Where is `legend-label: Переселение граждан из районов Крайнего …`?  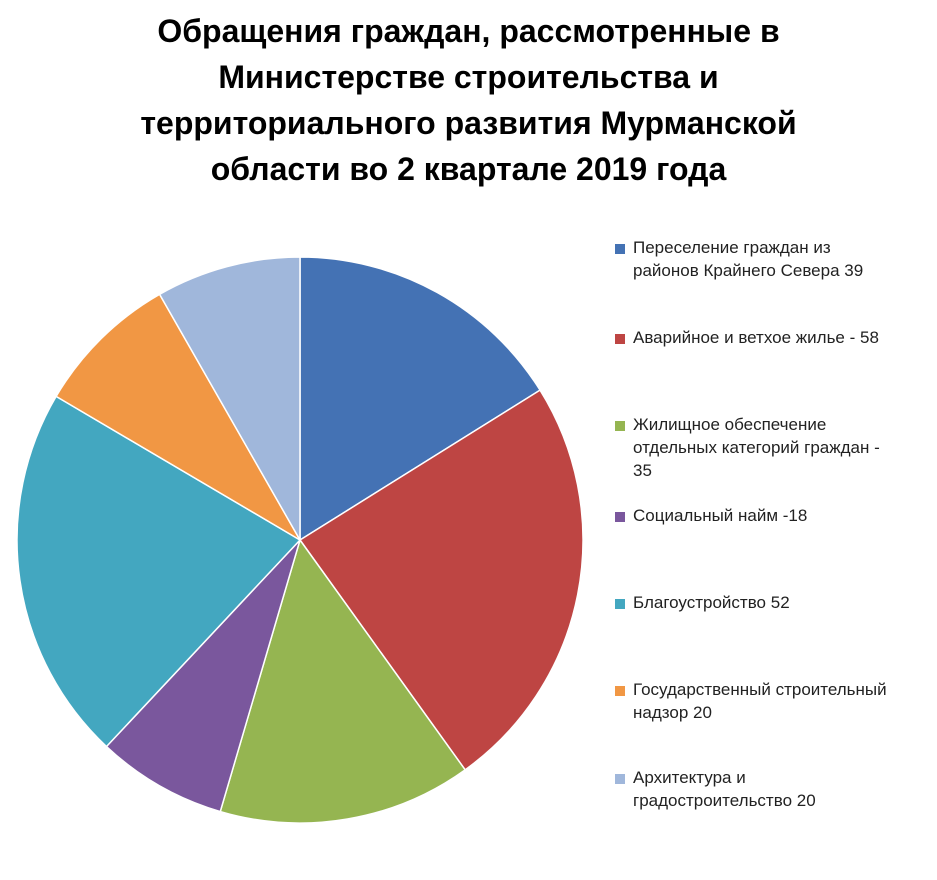 legend-label: Переселение граждан из районов Крайнего … is located at coordinates (748, 259).